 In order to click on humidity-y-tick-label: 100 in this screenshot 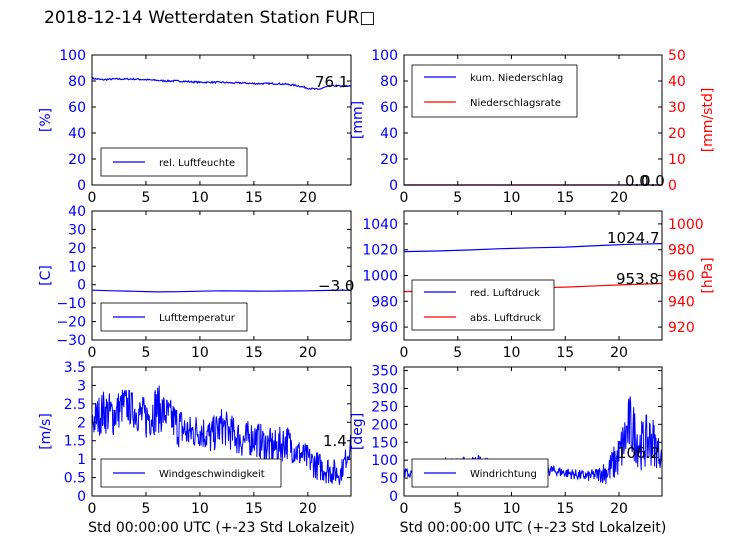, I will do `click(72, 56)`.